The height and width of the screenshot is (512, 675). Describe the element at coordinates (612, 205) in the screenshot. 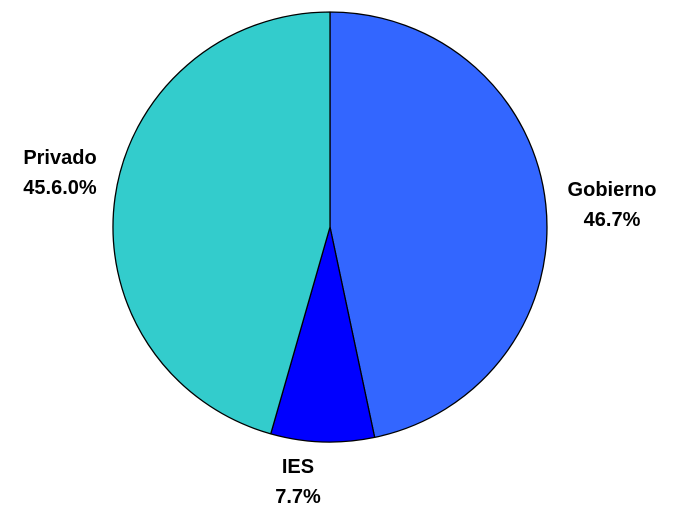

I see `slice-label-gobierno: Gobierno 46.7%` at that location.